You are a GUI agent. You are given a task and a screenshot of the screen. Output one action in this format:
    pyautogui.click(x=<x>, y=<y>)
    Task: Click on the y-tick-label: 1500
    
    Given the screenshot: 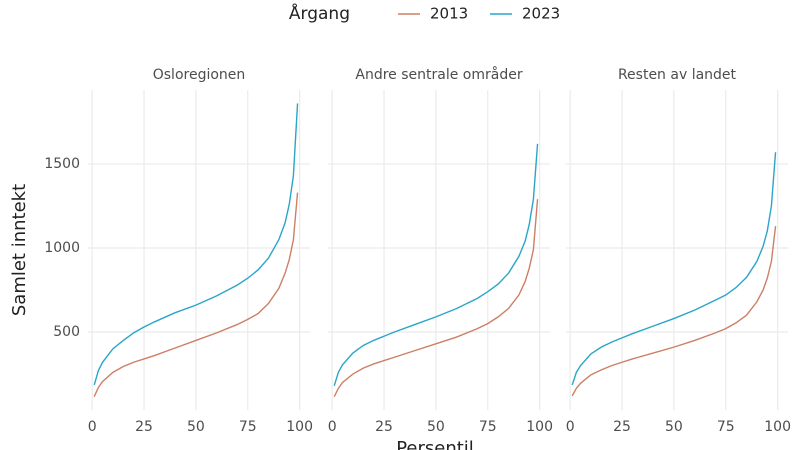 What is the action you would take?
    pyautogui.click(x=62, y=164)
    